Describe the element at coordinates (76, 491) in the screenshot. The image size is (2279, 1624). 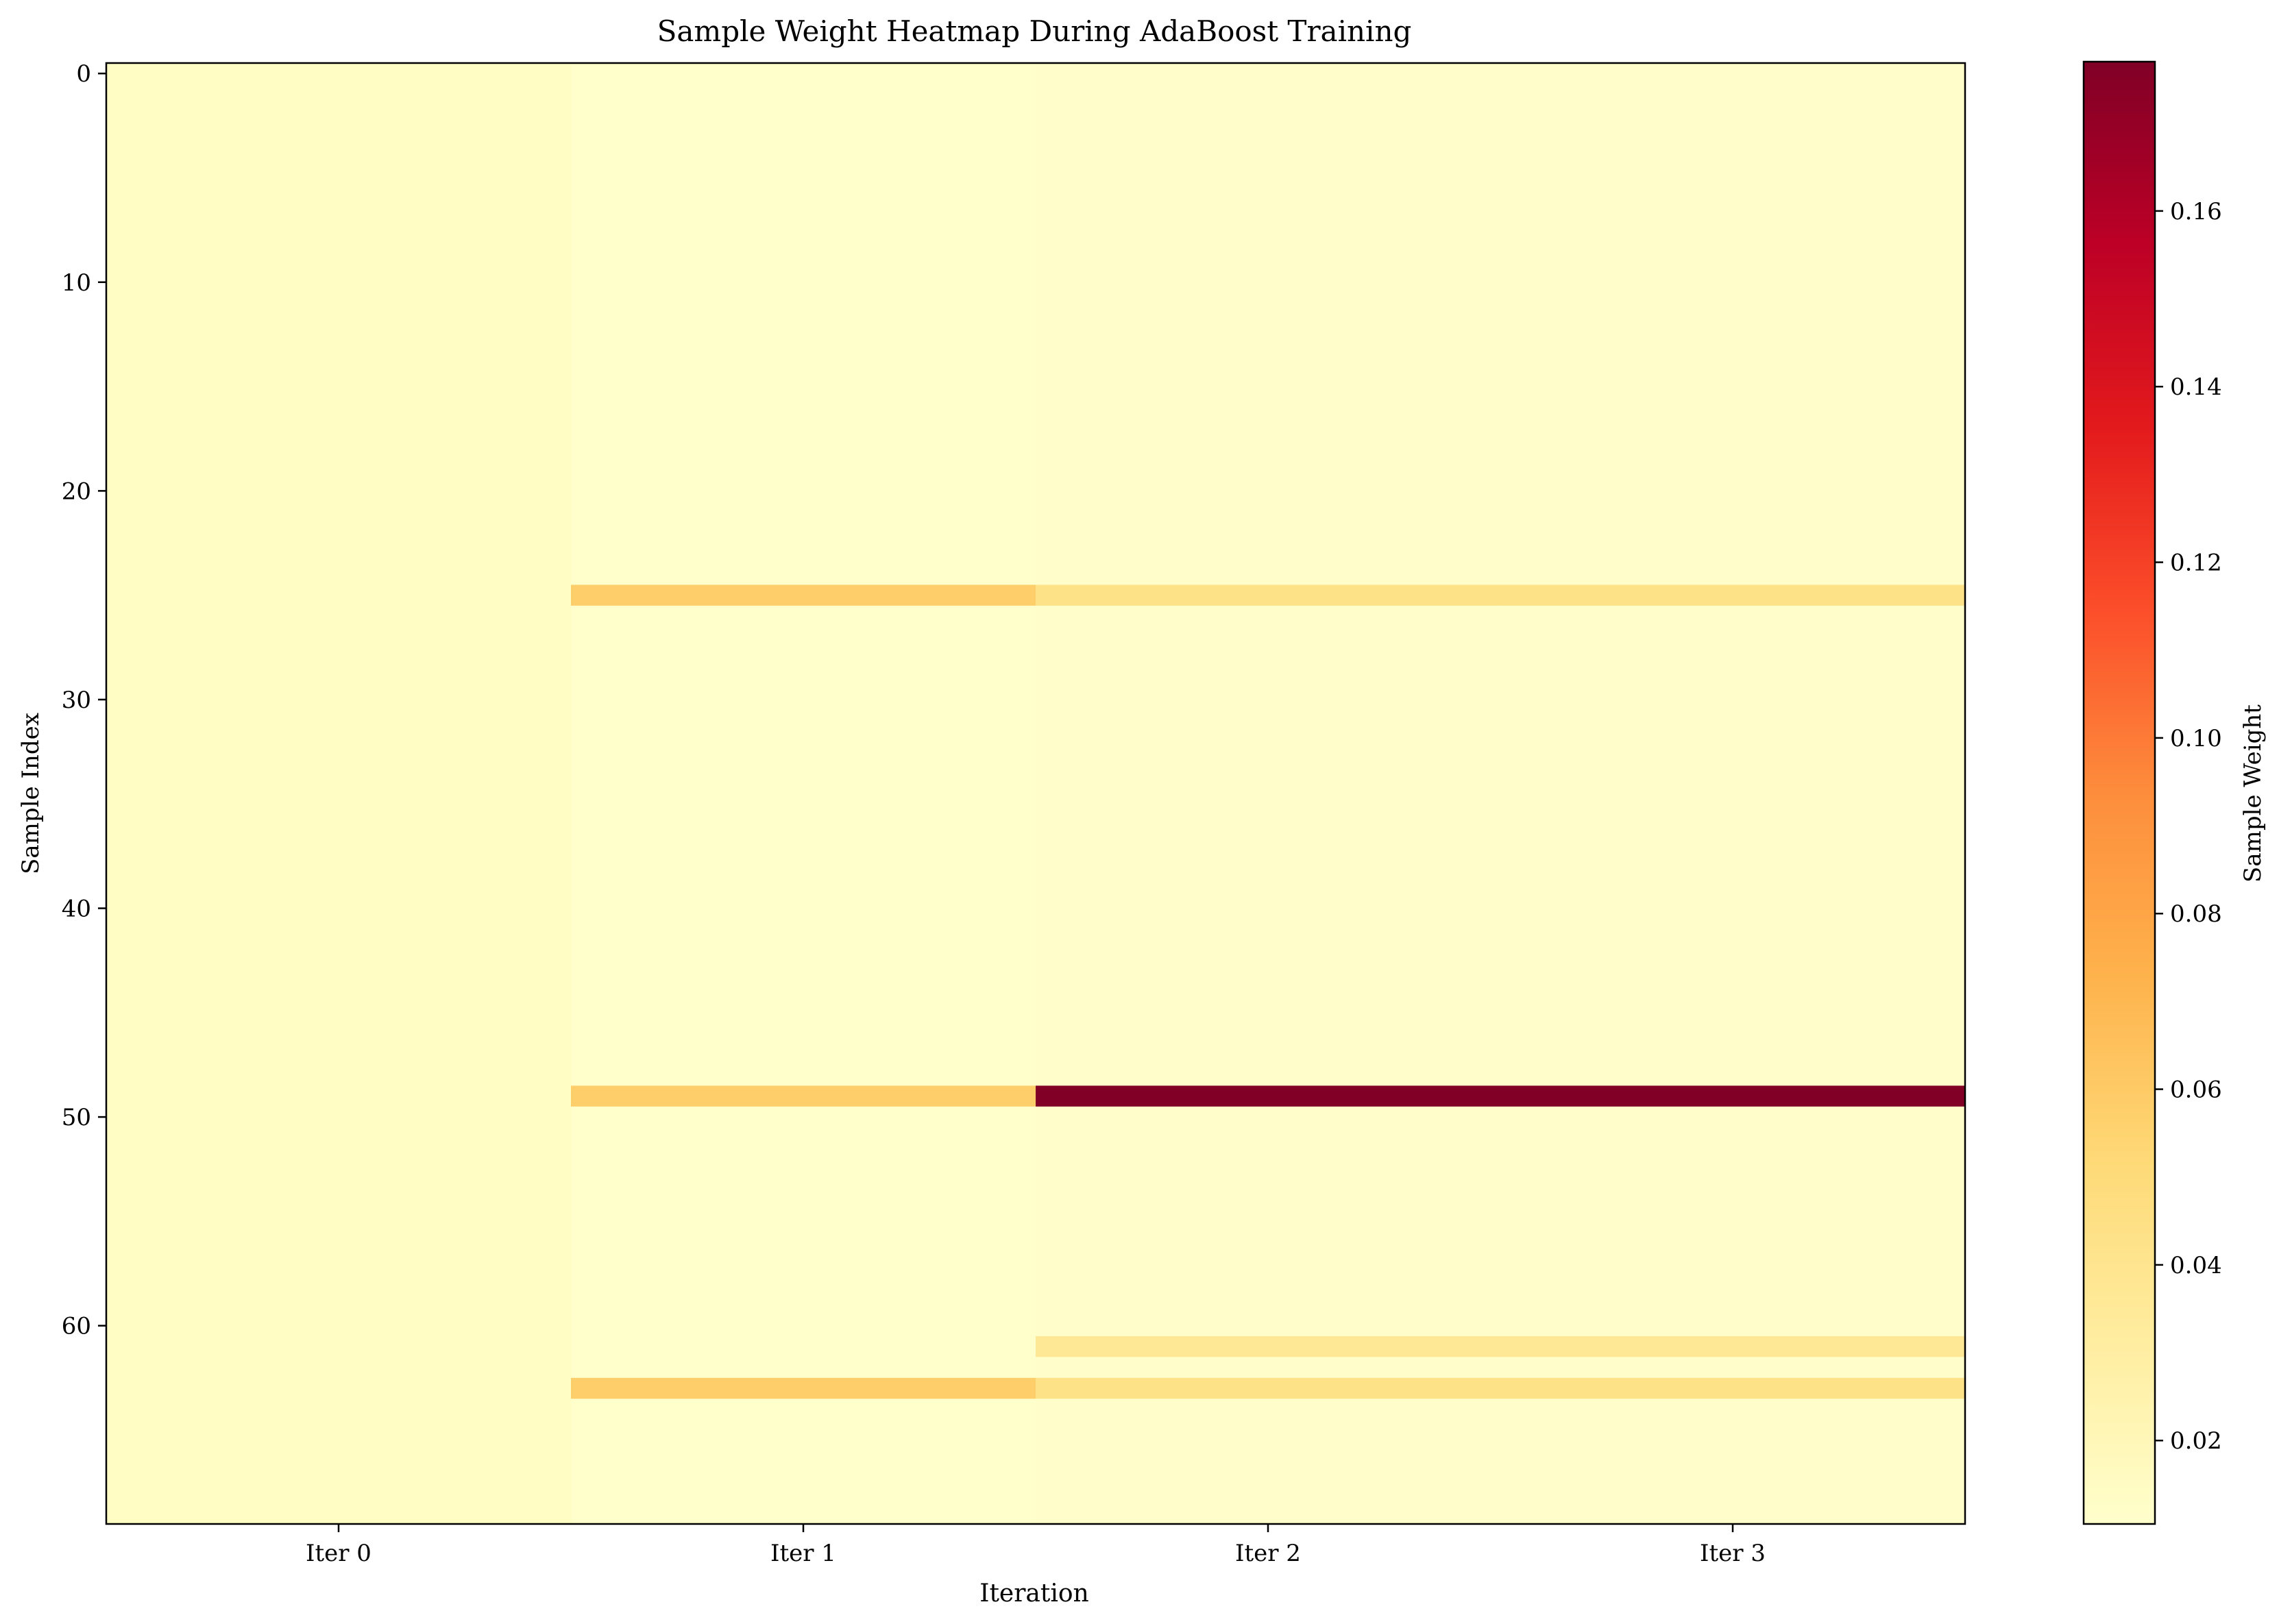
I see `y-tick-label: 20` at that location.